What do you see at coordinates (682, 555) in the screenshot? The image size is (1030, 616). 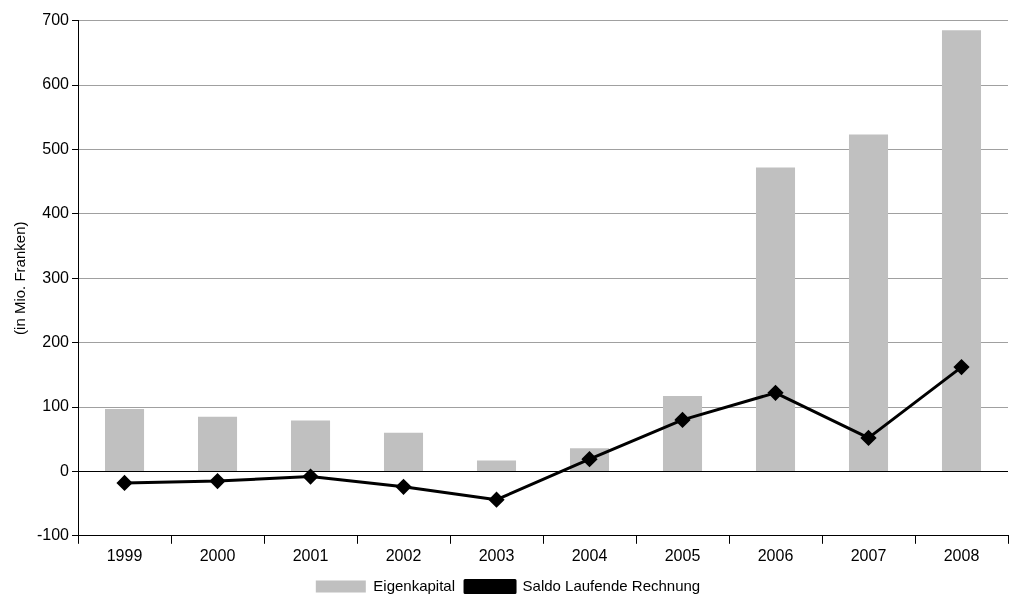 I see `x-tick-label: 2005` at bounding box center [682, 555].